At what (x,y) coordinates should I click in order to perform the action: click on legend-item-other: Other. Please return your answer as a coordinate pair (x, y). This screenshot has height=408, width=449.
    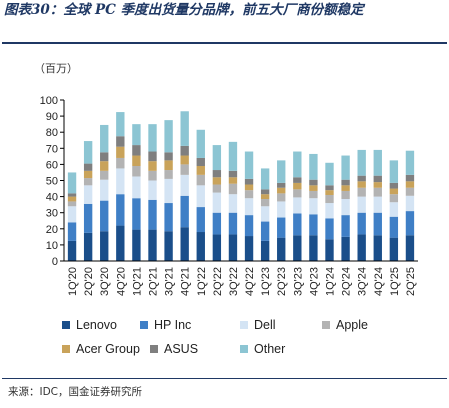
    Looking at the image, I should click on (262, 349).